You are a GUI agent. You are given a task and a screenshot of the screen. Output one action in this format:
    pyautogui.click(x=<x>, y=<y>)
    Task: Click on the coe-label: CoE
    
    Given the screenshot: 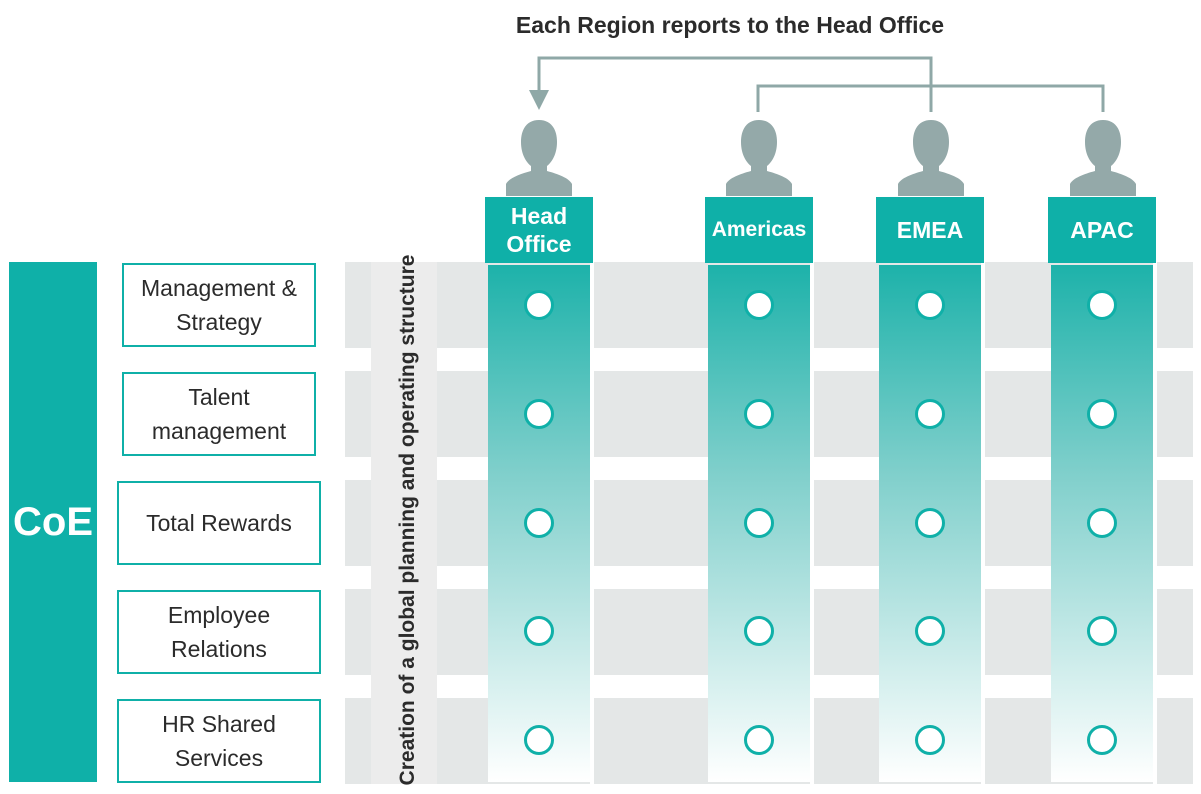 What is the action you would take?
    pyautogui.click(x=53, y=522)
    